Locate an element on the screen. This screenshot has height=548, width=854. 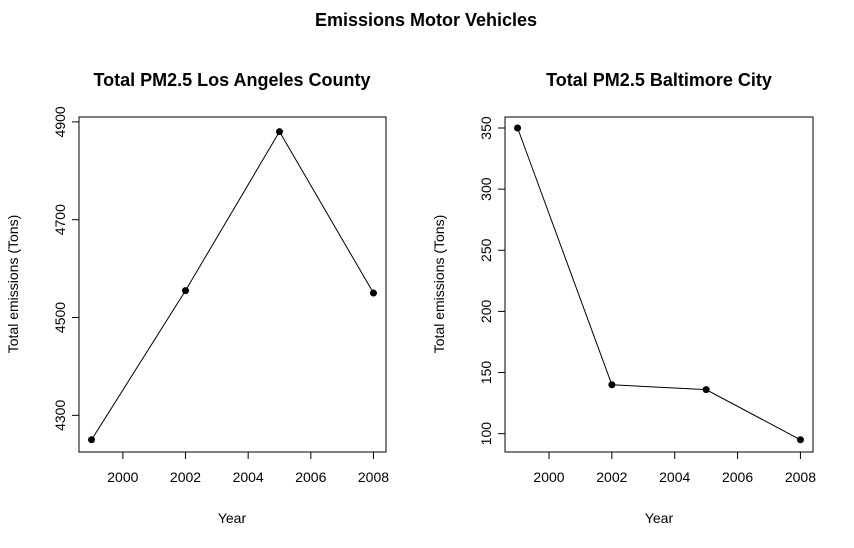
y-tick-label: 4300 is located at coordinates (60, 415).